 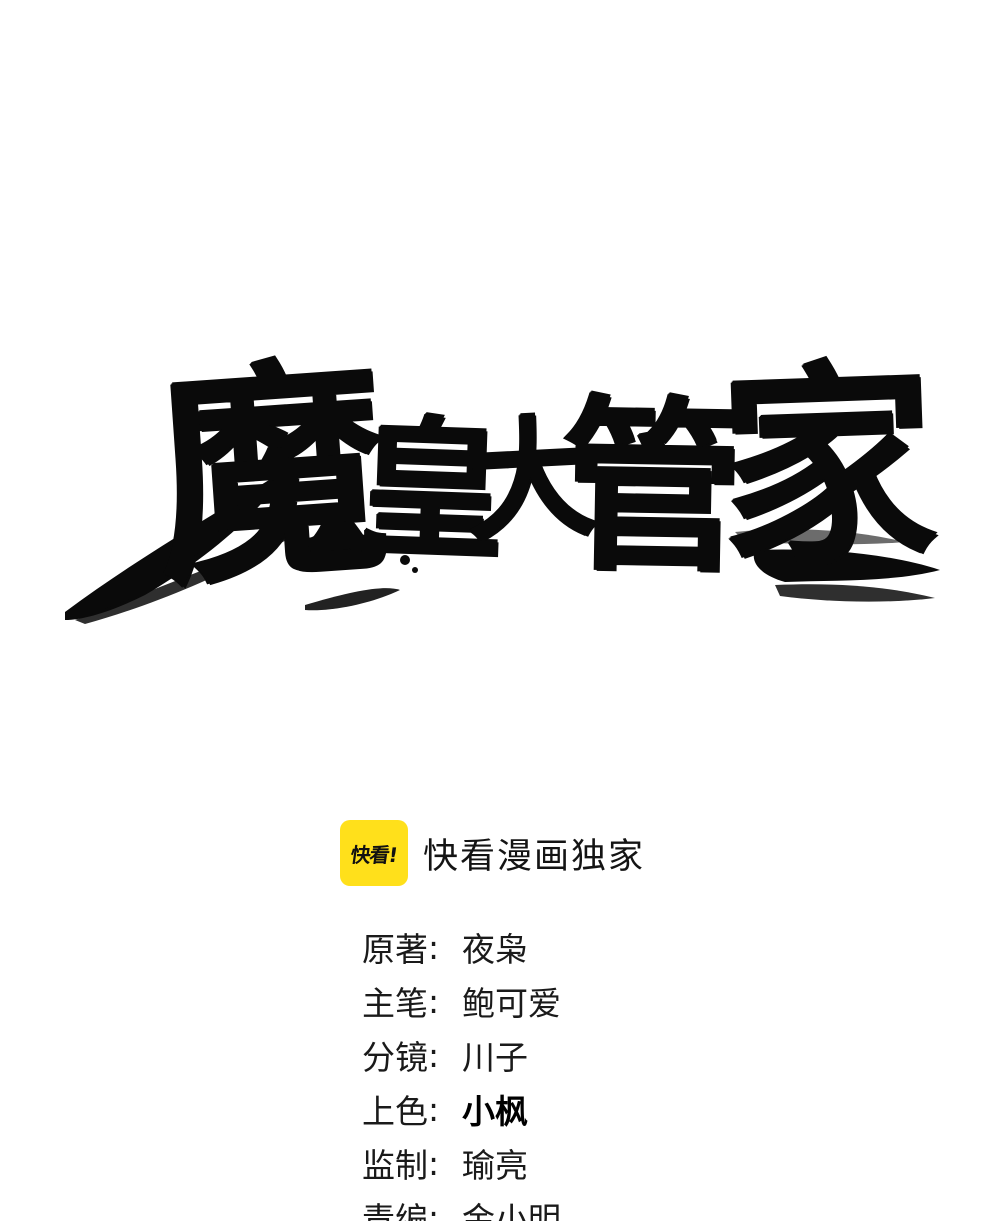 What do you see at coordinates (846, 565) in the screenshot?
I see `brush-sweep-right` at bounding box center [846, 565].